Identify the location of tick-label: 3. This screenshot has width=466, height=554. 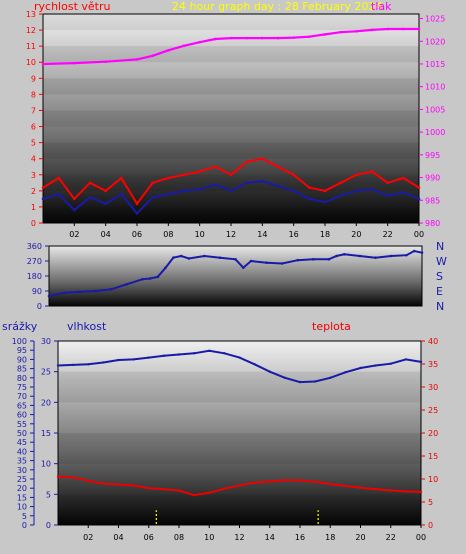
(33, 175).